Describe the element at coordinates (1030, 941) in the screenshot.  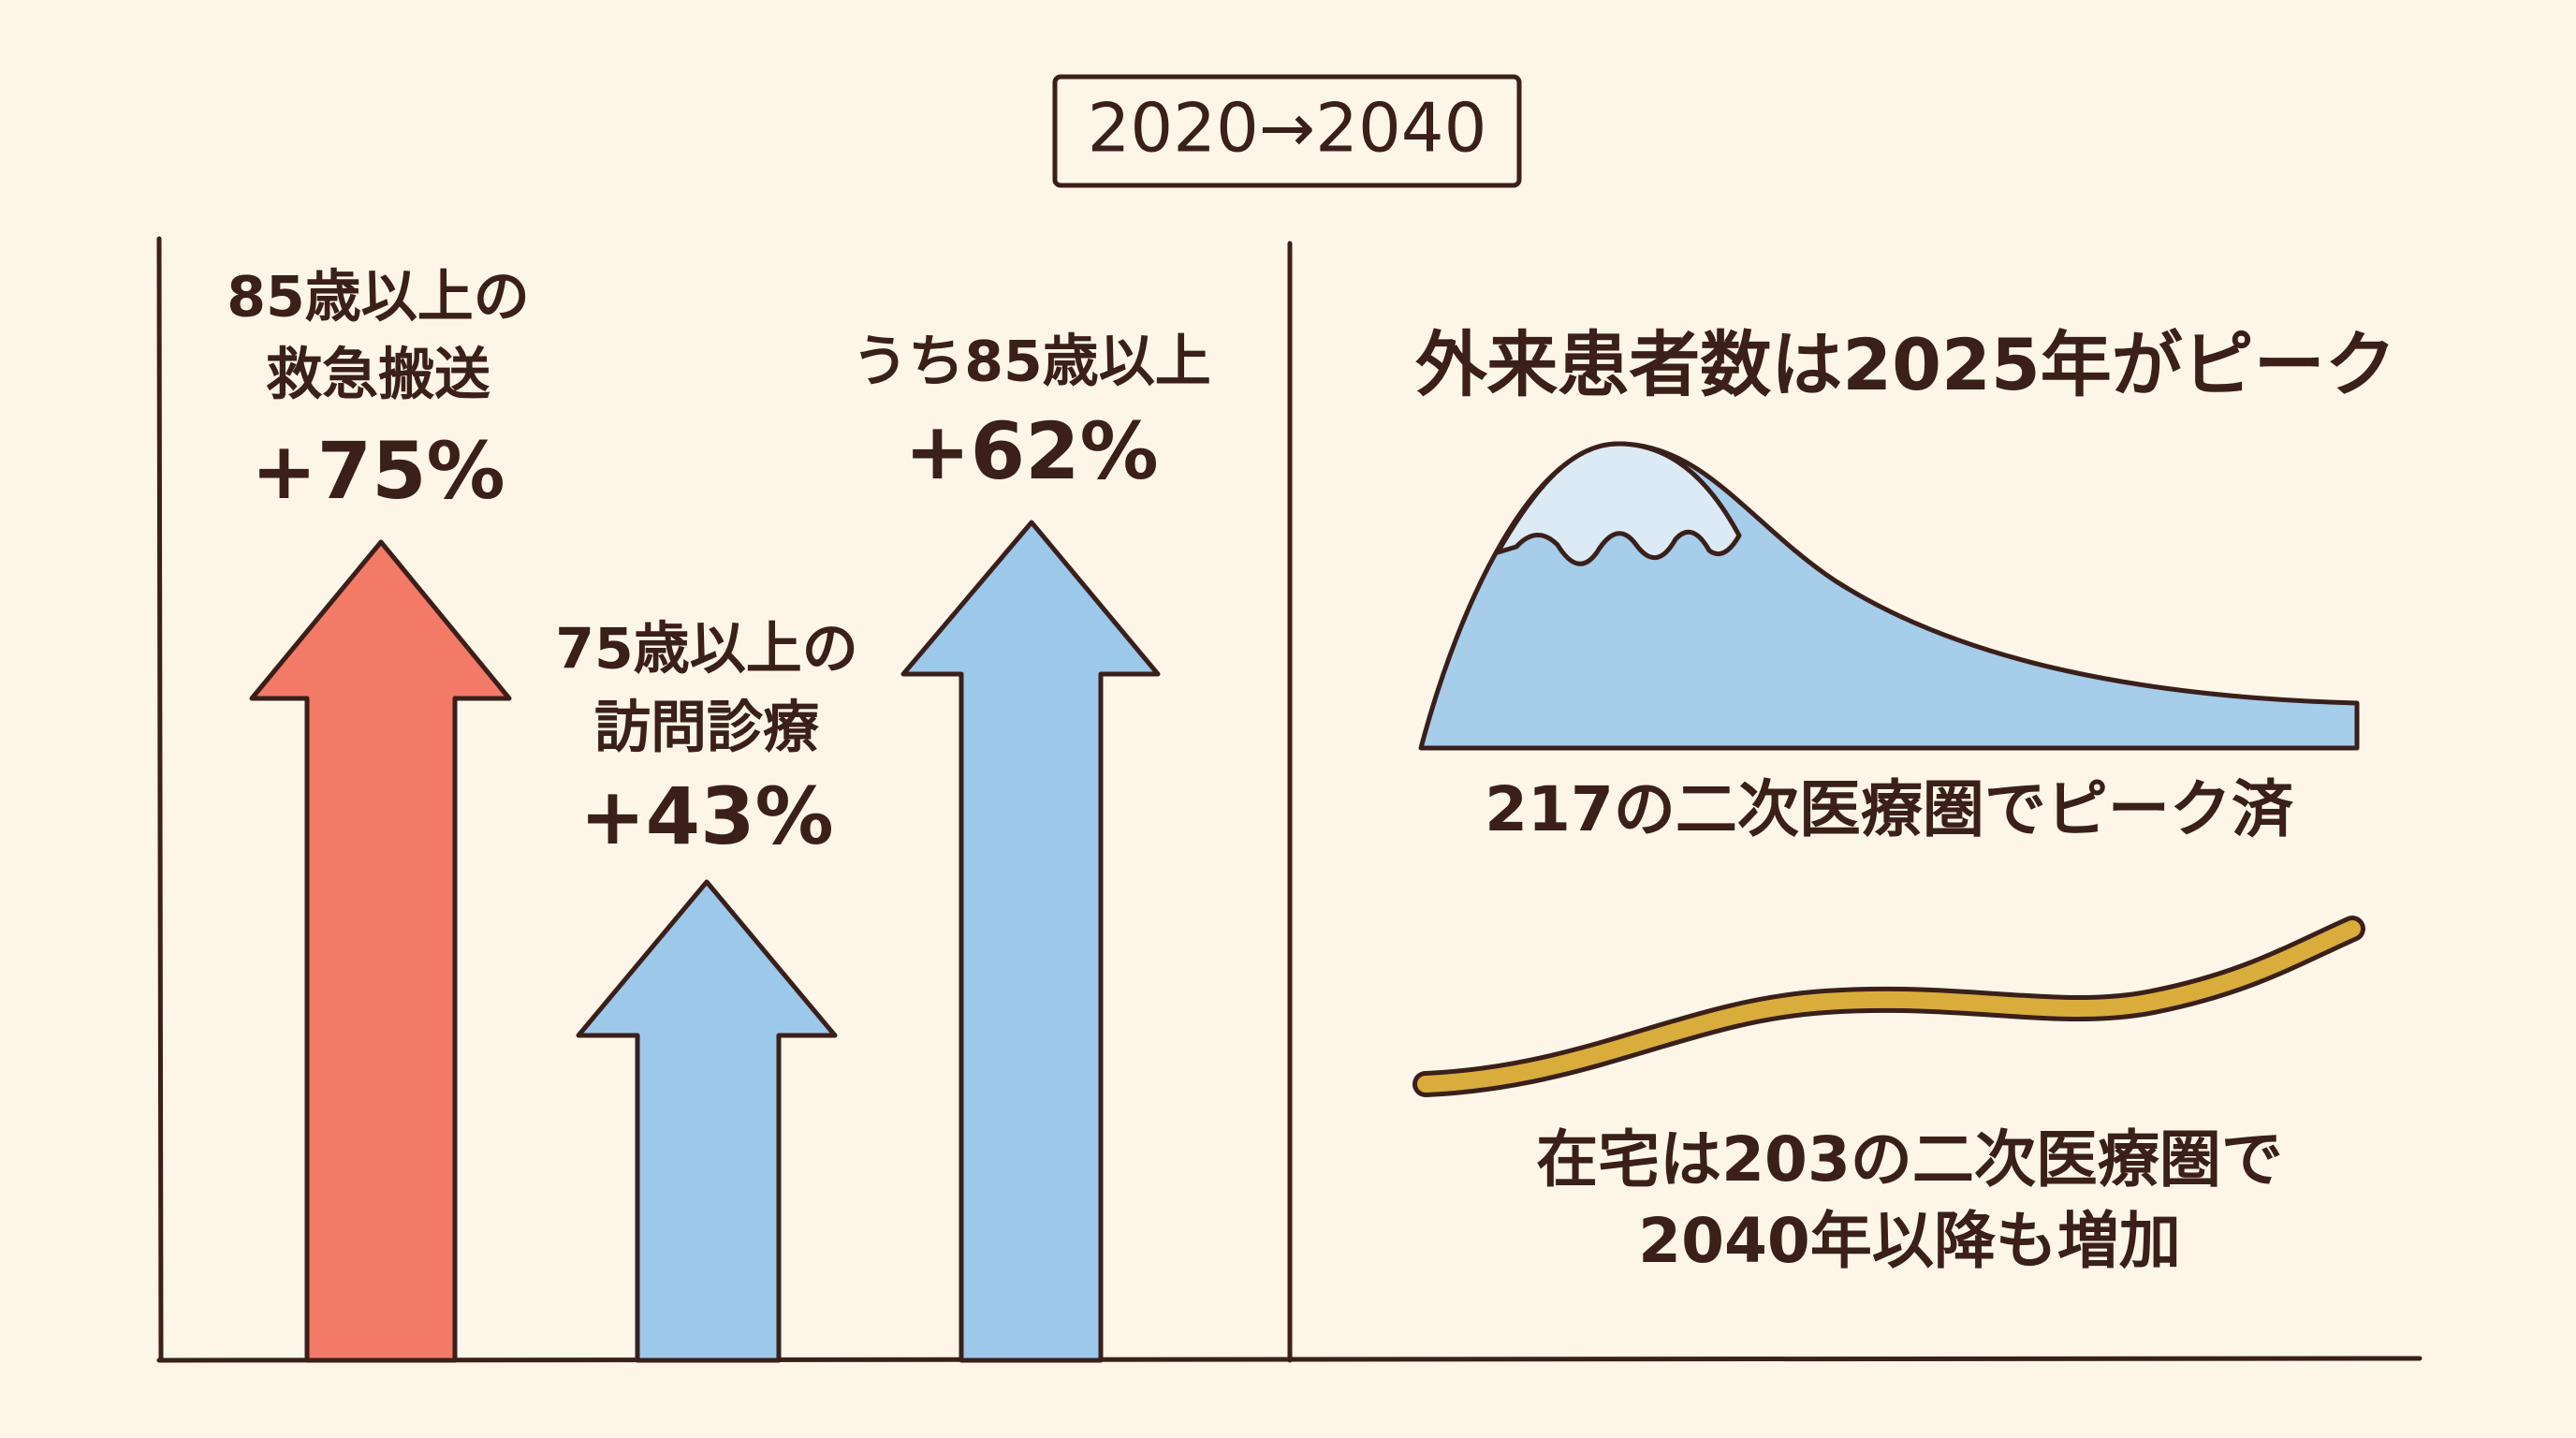
I see `arrow-85-plus` at that location.